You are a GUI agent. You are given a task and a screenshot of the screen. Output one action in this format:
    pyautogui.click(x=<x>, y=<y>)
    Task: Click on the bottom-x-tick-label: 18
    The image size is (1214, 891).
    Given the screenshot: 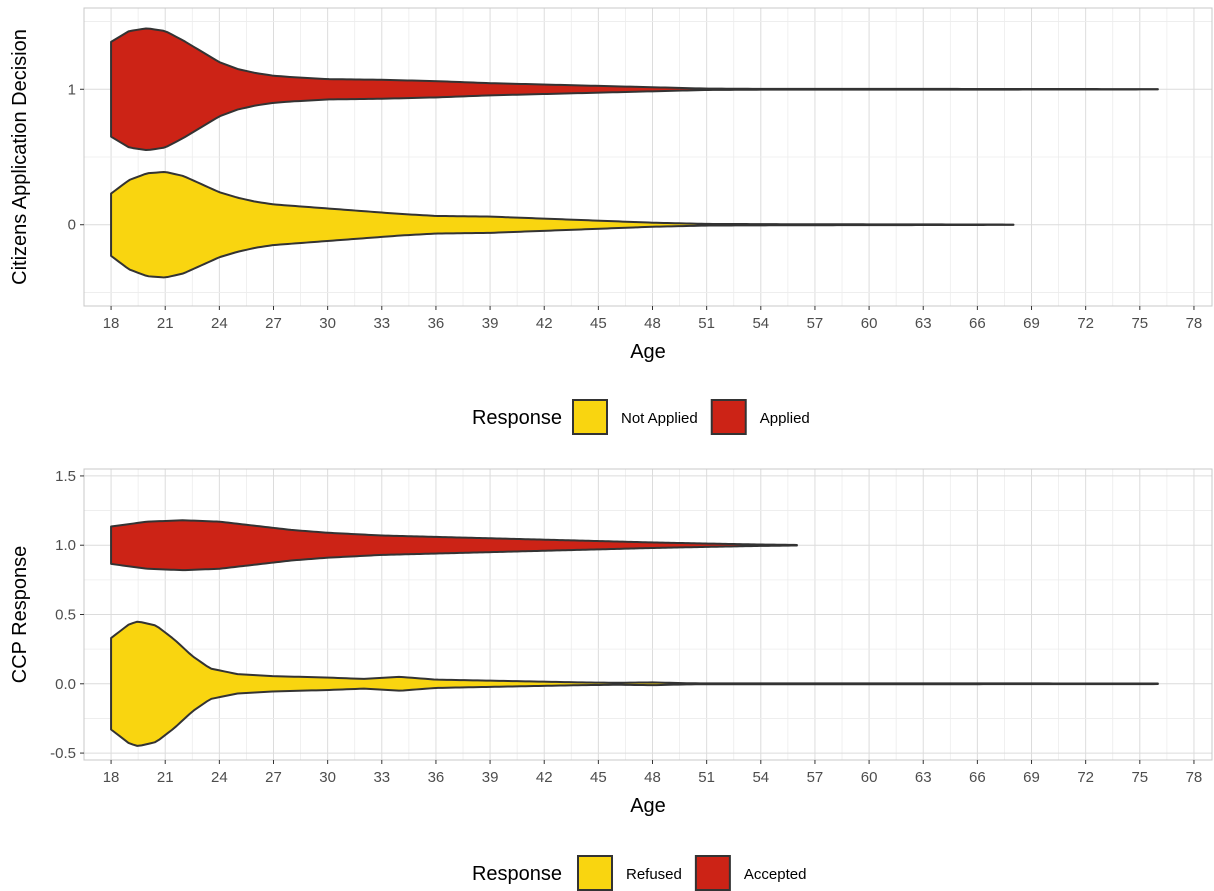 What is the action you would take?
    pyautogui.click(x=111, y=777)
    